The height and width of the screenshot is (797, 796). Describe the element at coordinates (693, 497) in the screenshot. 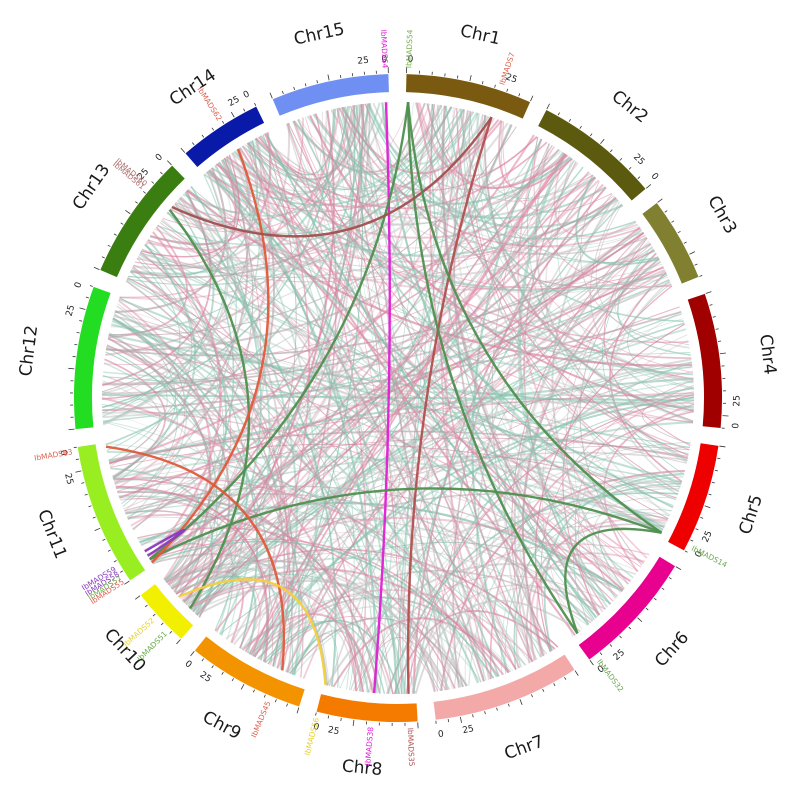

I see `chromosome-chr5` at that location.